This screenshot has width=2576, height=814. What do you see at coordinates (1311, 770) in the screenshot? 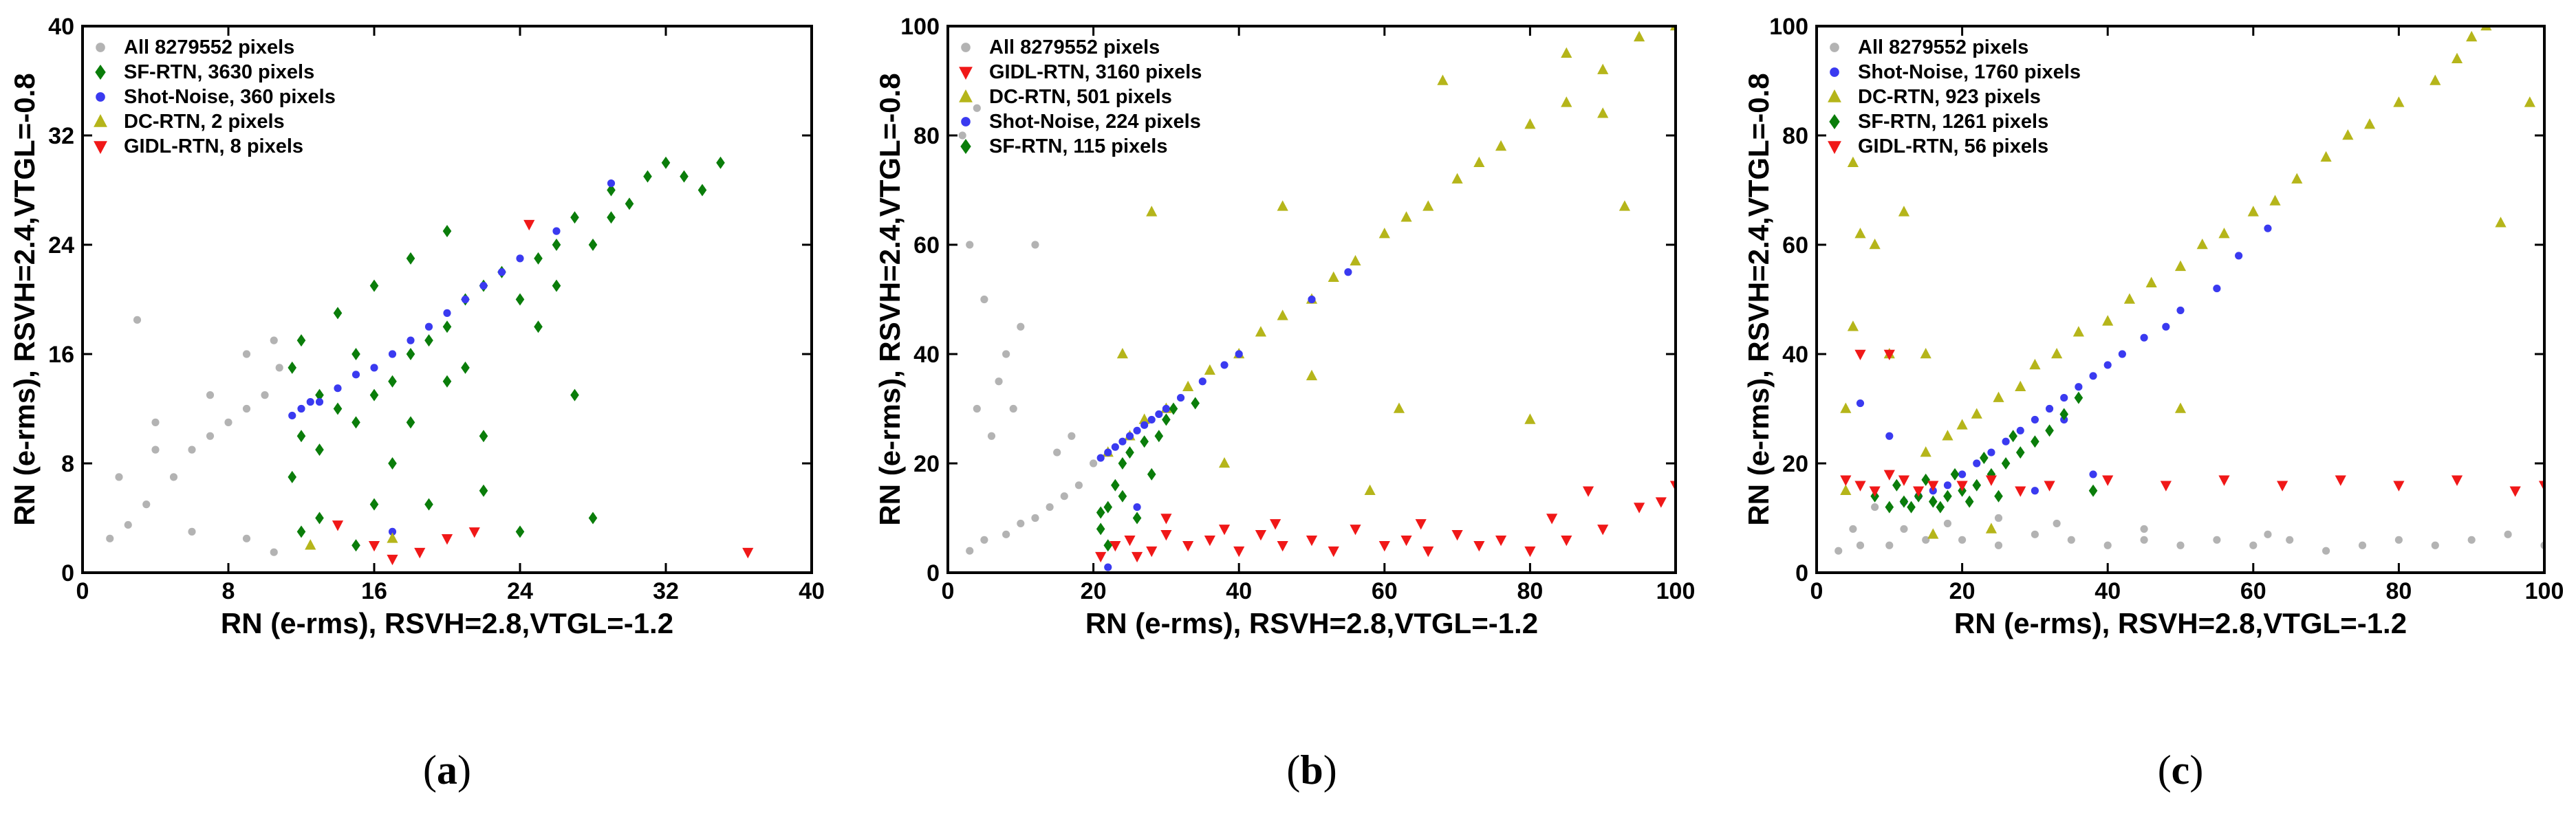
I see `panel-caption: (b)` at bounding box center [1311, 770].